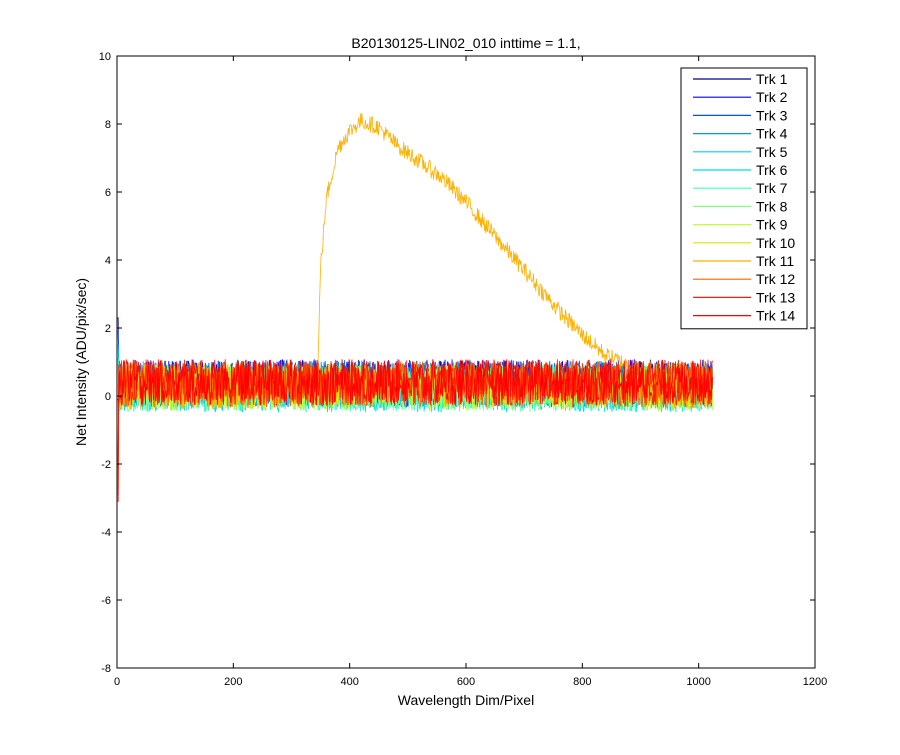 This screenshot has width=900, height=755. Describe the element at coordinates (465, 43) in the screenshot. I see `chart-title: B20130125-LIN02_010 inttime = 1.1,` at that location.